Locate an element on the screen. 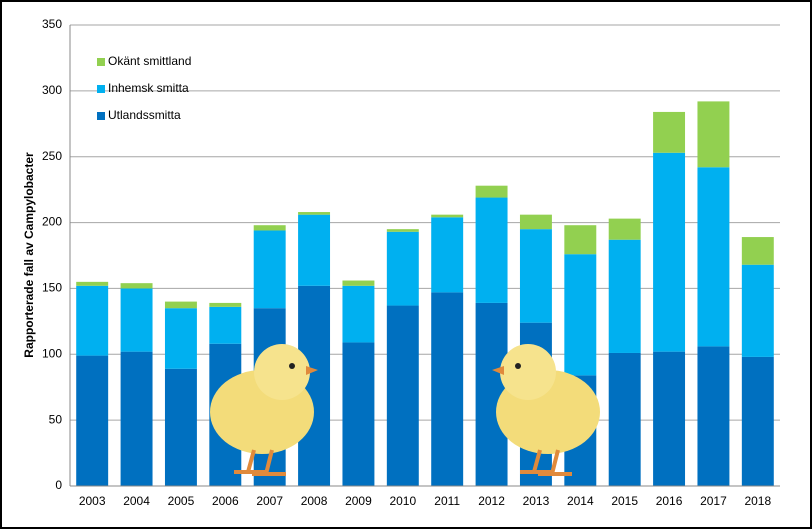 The image size is (812, 529). y-tick-label: 0 is located at coordinates (58, 485).